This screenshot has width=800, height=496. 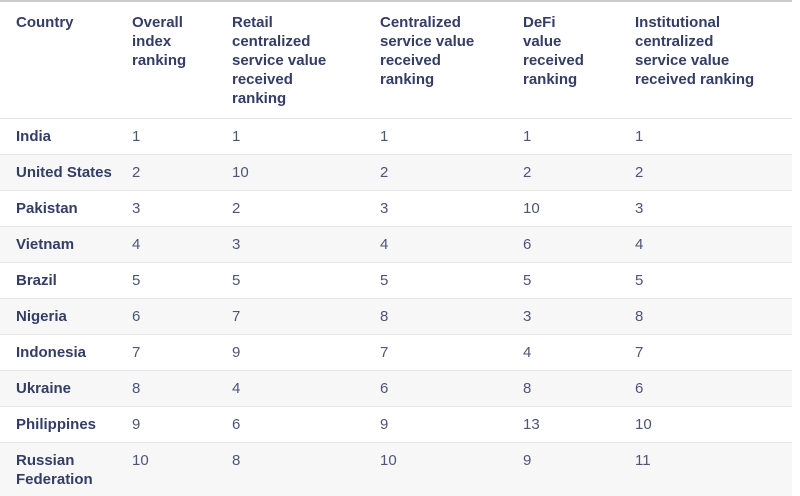 I want to click on country-cell: United States, so click(x=66, y=172).